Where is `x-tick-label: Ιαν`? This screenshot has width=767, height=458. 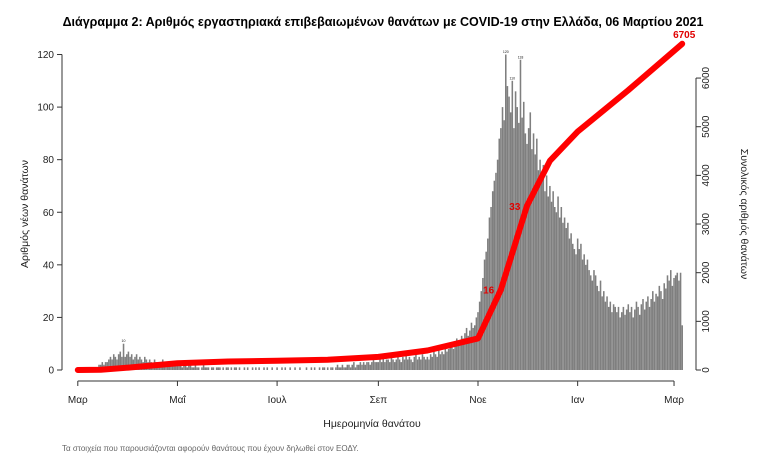 x-tick-label: Ιαν is located at coordinates (578, 400).